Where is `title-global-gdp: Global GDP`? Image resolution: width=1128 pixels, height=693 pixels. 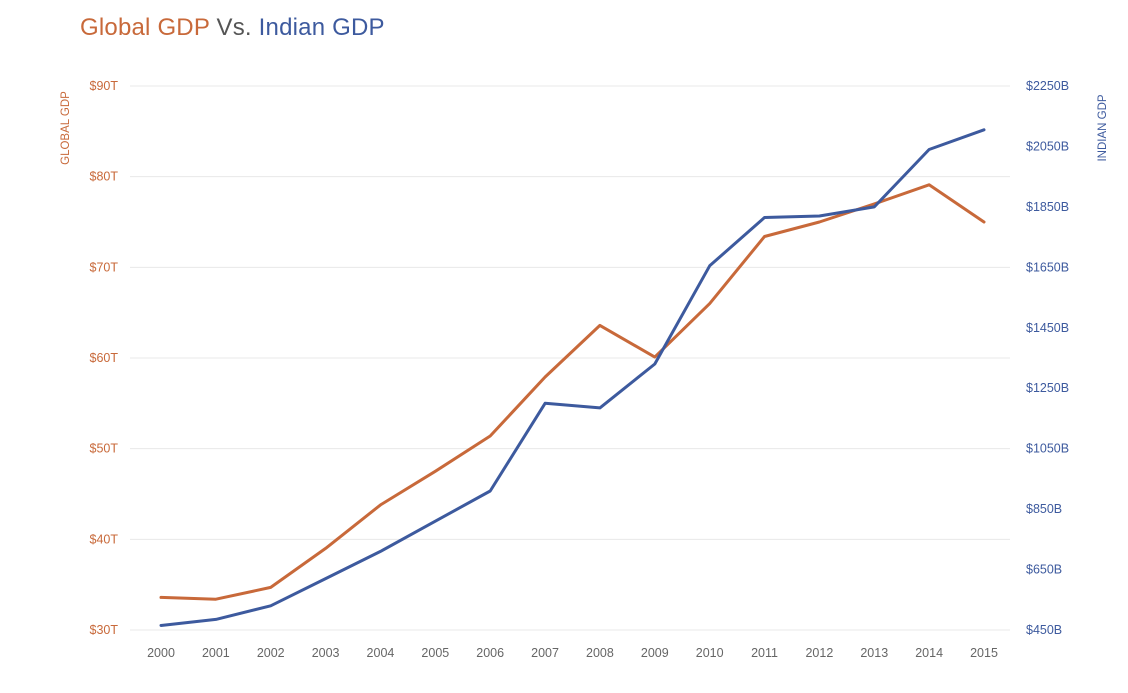 title-global-gdp: Global GDP is located at coordinates (145, 27).